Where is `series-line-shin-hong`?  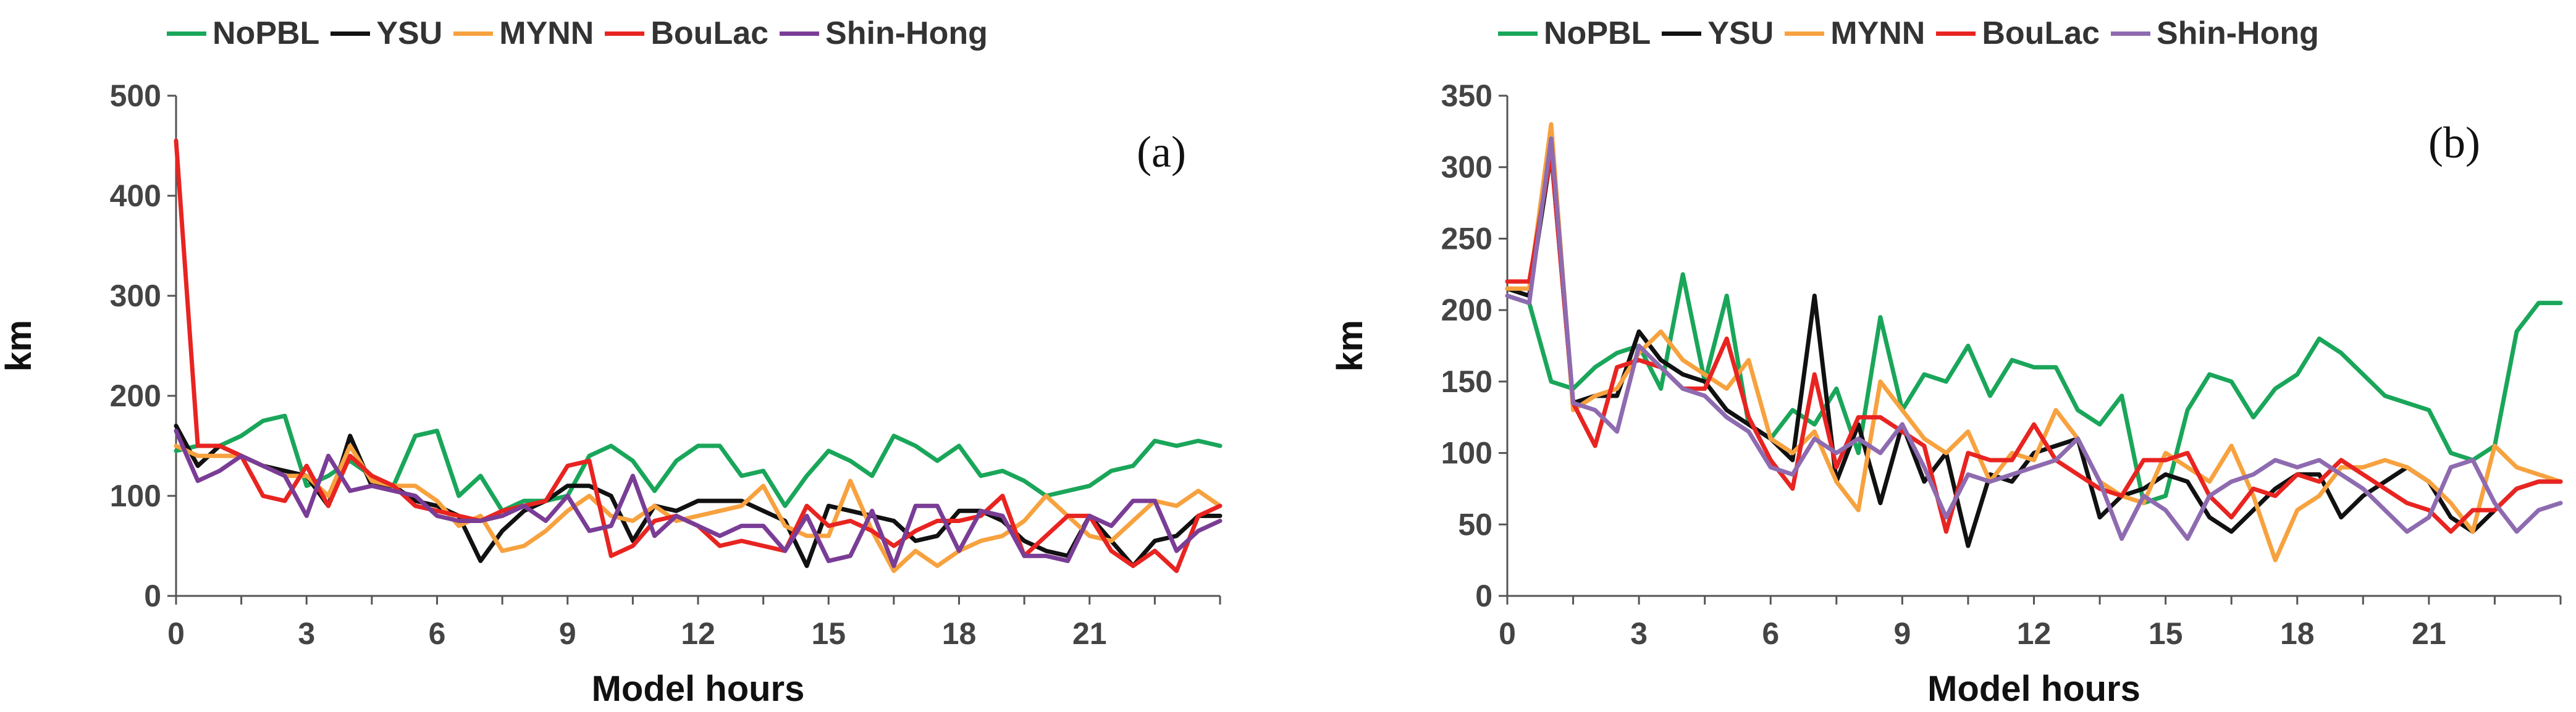
series-line-shin-hong is located at coordinates (698, 499).